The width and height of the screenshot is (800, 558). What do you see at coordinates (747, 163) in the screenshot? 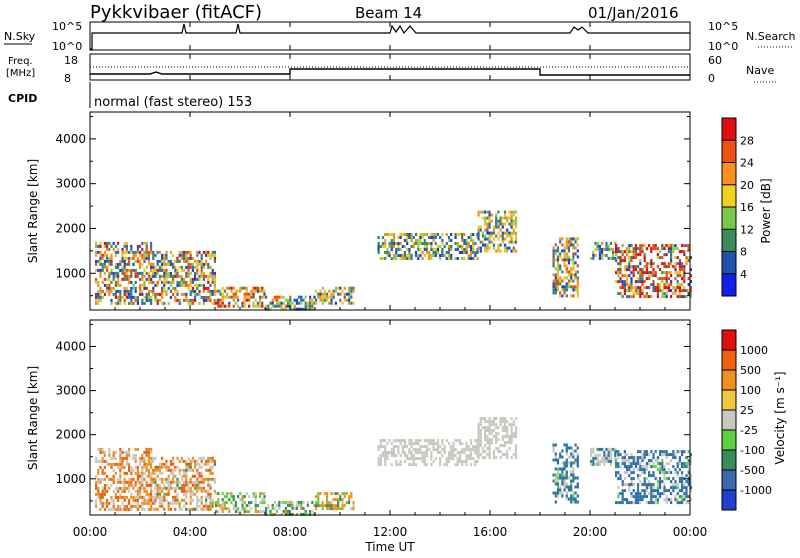
I see `colorbar-tick-label: 24` at bounding box center [747, 163].